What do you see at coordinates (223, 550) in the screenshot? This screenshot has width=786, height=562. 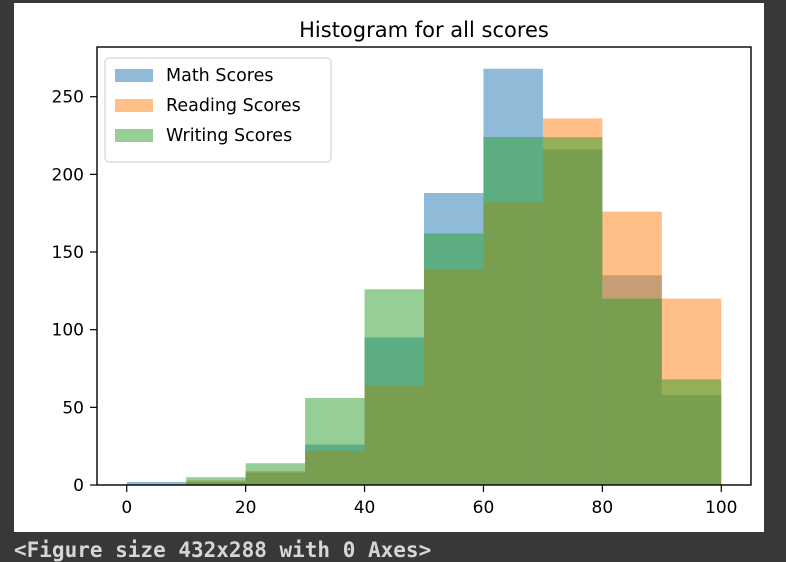 I see `figure-caption: <Figure size 432x288 with 0 Axes>` at bounding box center [223, 550].